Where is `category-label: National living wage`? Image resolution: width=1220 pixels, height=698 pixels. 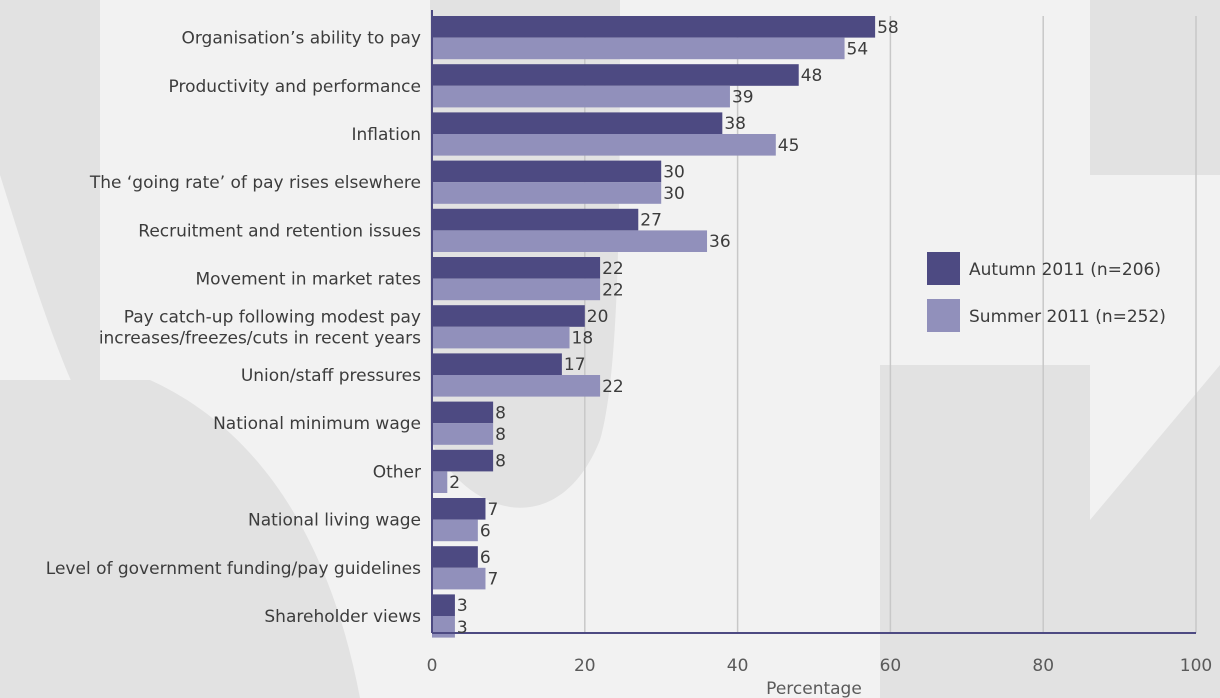 category-label: National living wage is located at coordinates (334, 521).